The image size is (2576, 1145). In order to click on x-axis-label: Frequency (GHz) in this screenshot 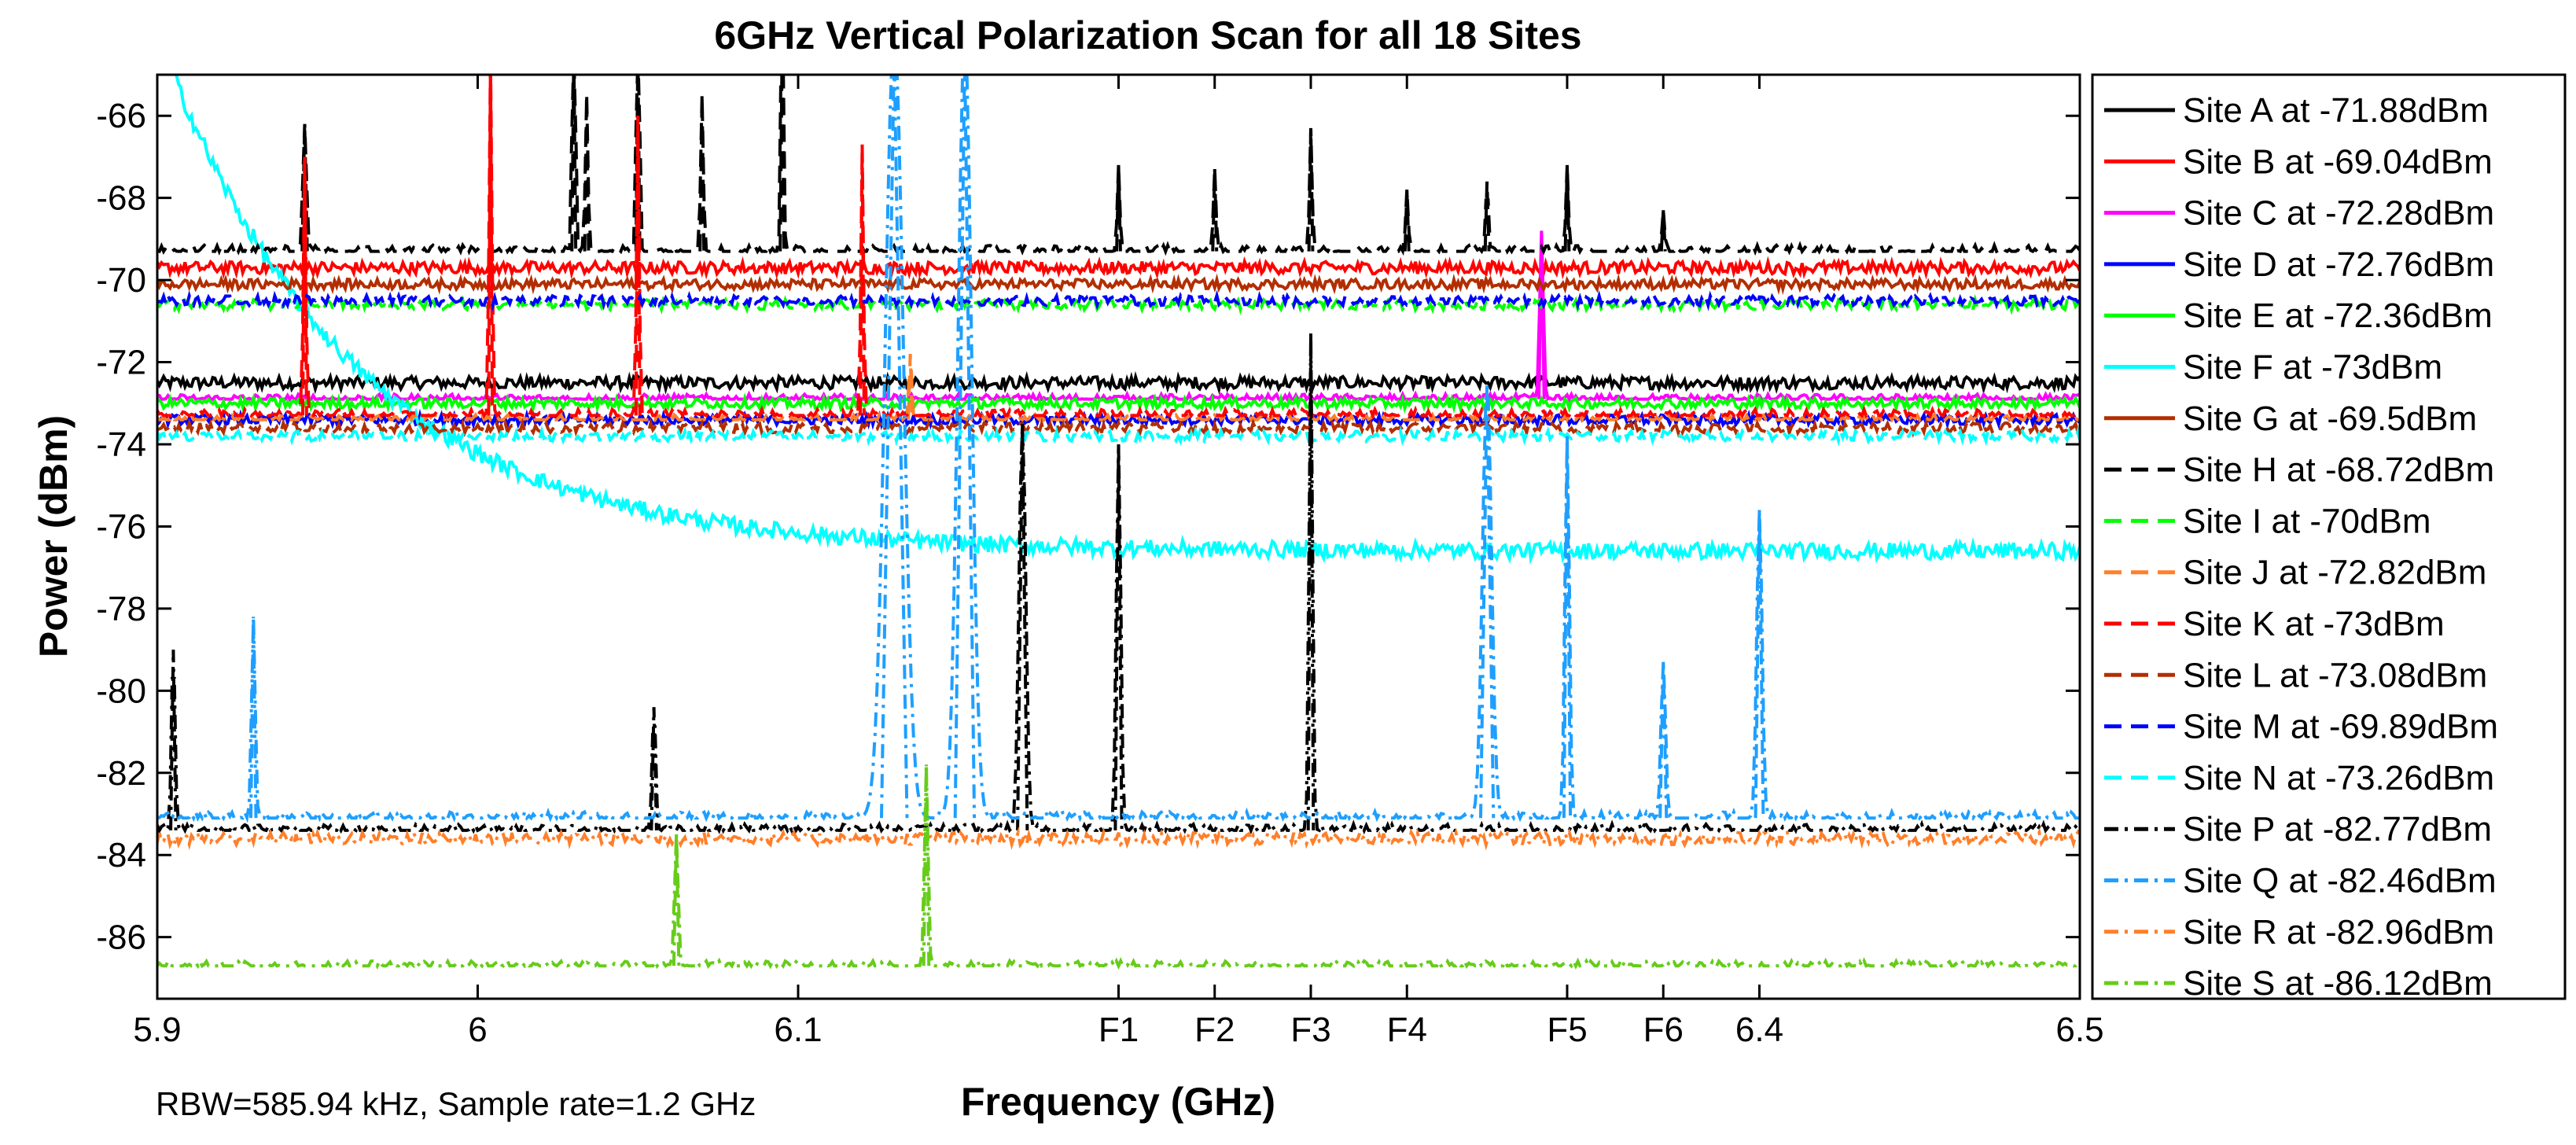, I will do `click(1118, 1102)`.